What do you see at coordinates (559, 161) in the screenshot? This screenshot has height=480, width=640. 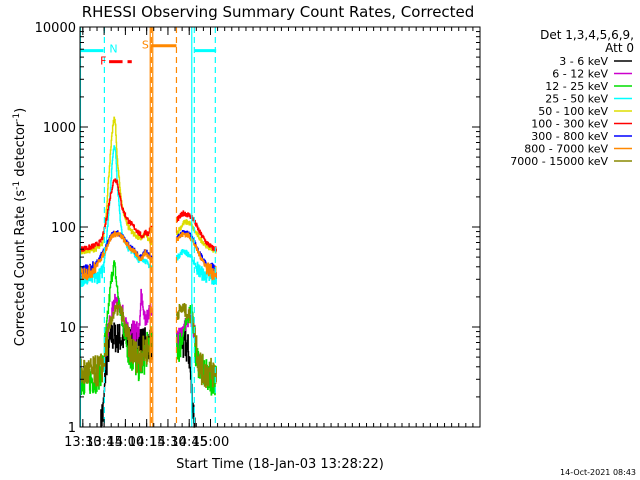 I see `legend-entry-label: 7000 - 15000 keV` at bounding box center [559, 161].